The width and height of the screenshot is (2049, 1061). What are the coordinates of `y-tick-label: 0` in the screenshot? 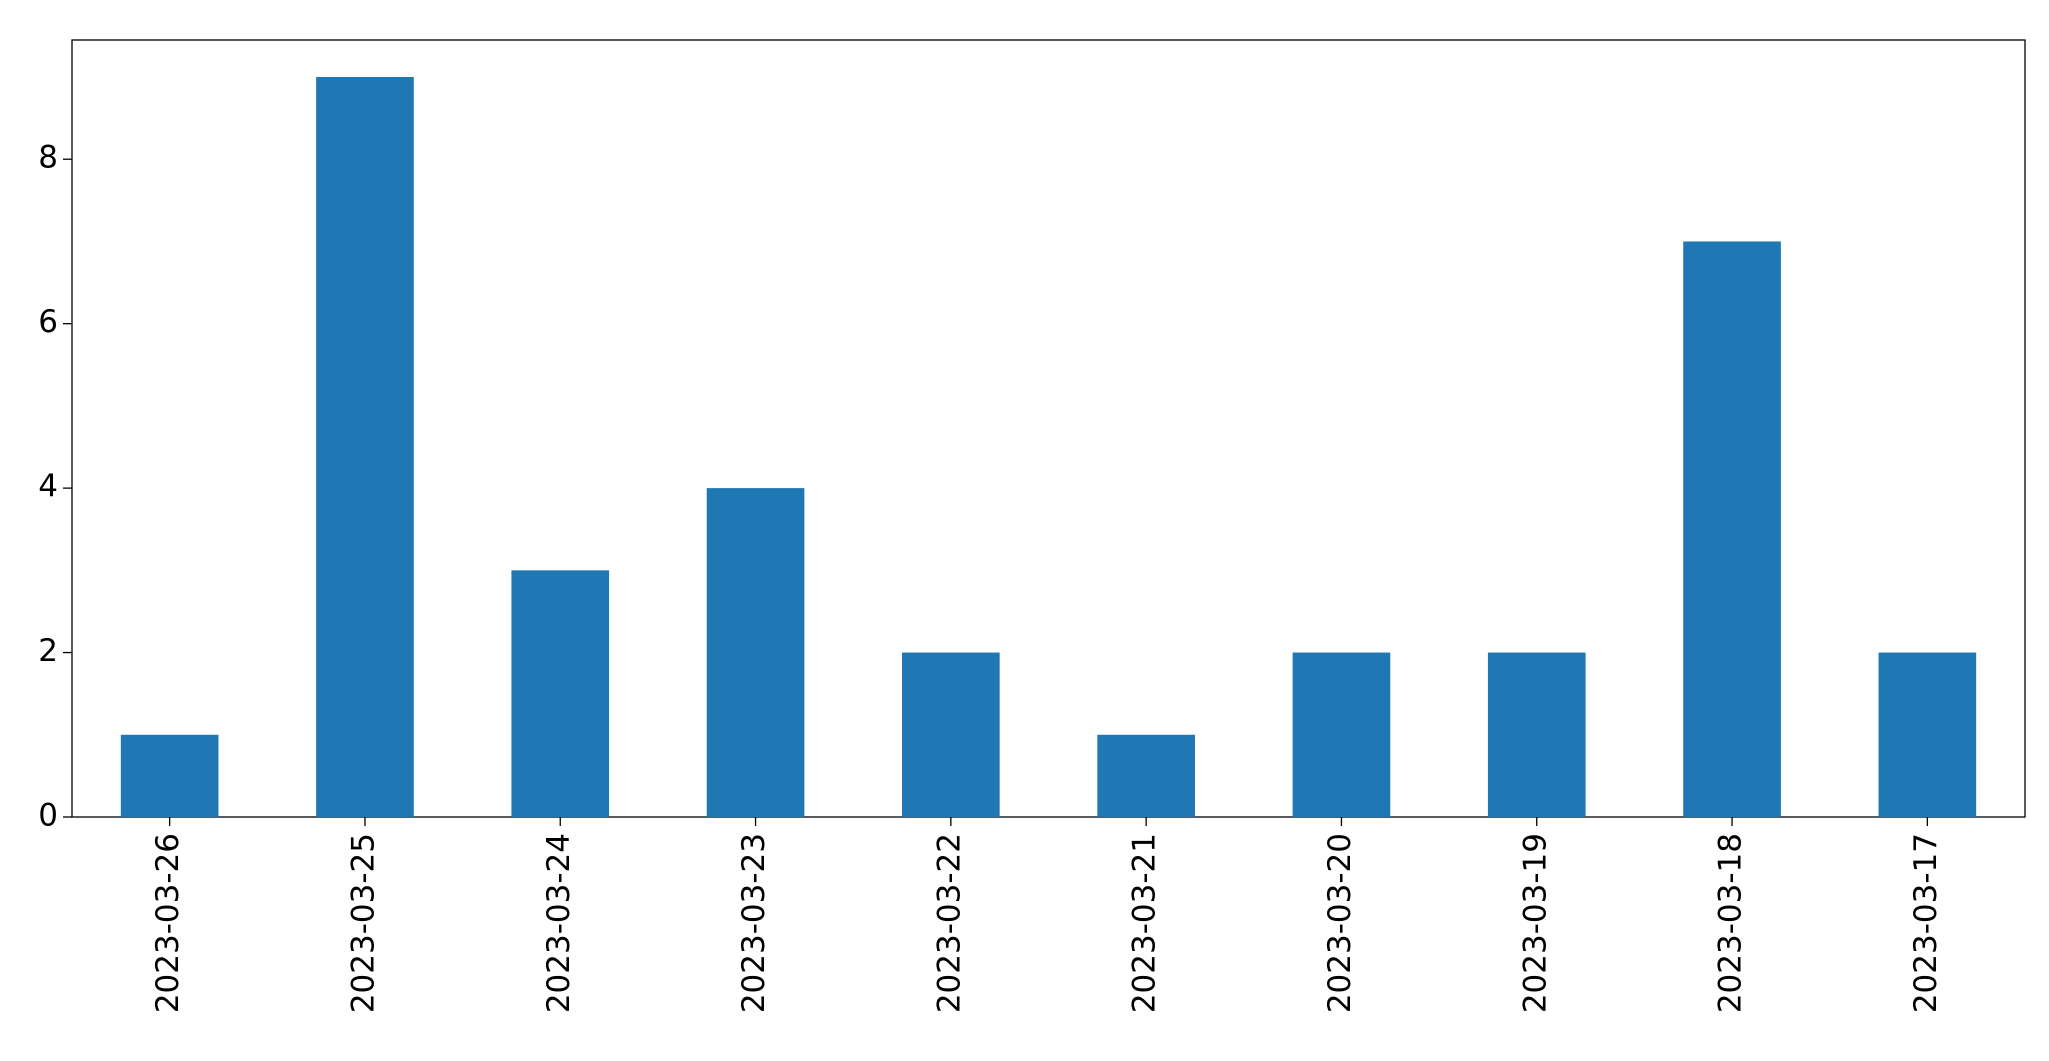 It's located at (48, 816).